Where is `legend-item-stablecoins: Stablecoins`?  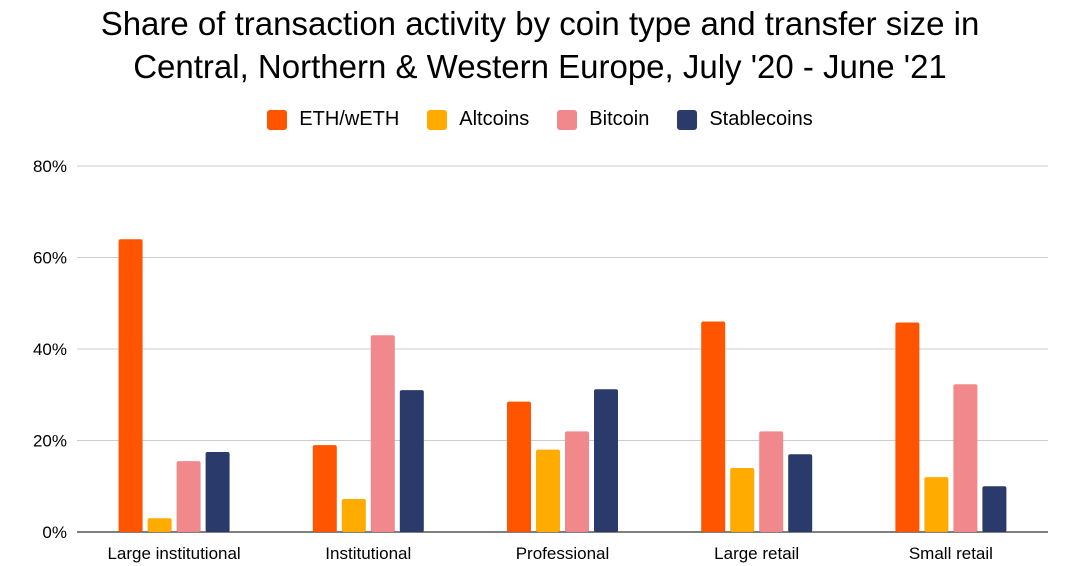
legend-item-stablecoins: Stablecoins is located at coordinates (745, 119).